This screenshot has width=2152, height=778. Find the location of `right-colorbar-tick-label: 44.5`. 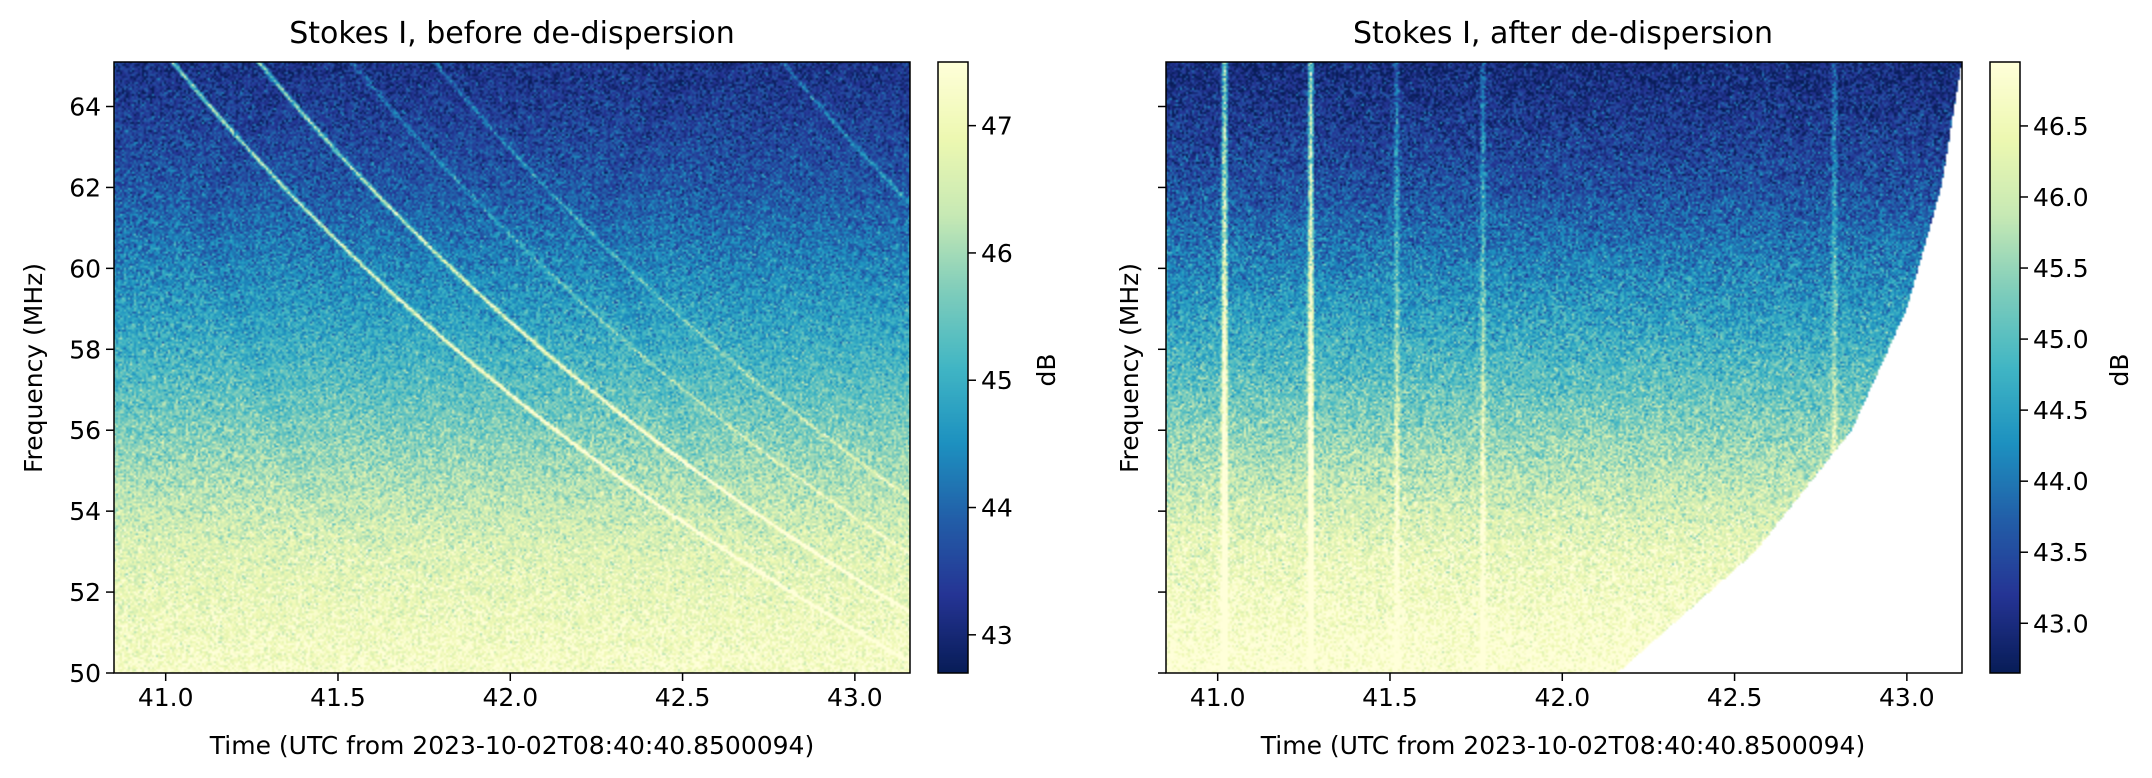

right-colorbar-tick-label: 44.5 is located at coordinates (2061, 410).